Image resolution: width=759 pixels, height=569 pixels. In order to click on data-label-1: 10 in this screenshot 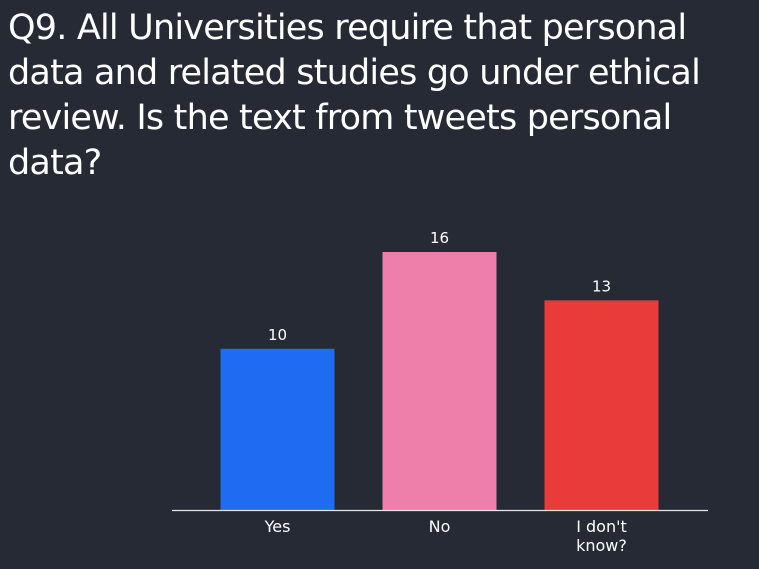, I will do `click(277, 335)`.